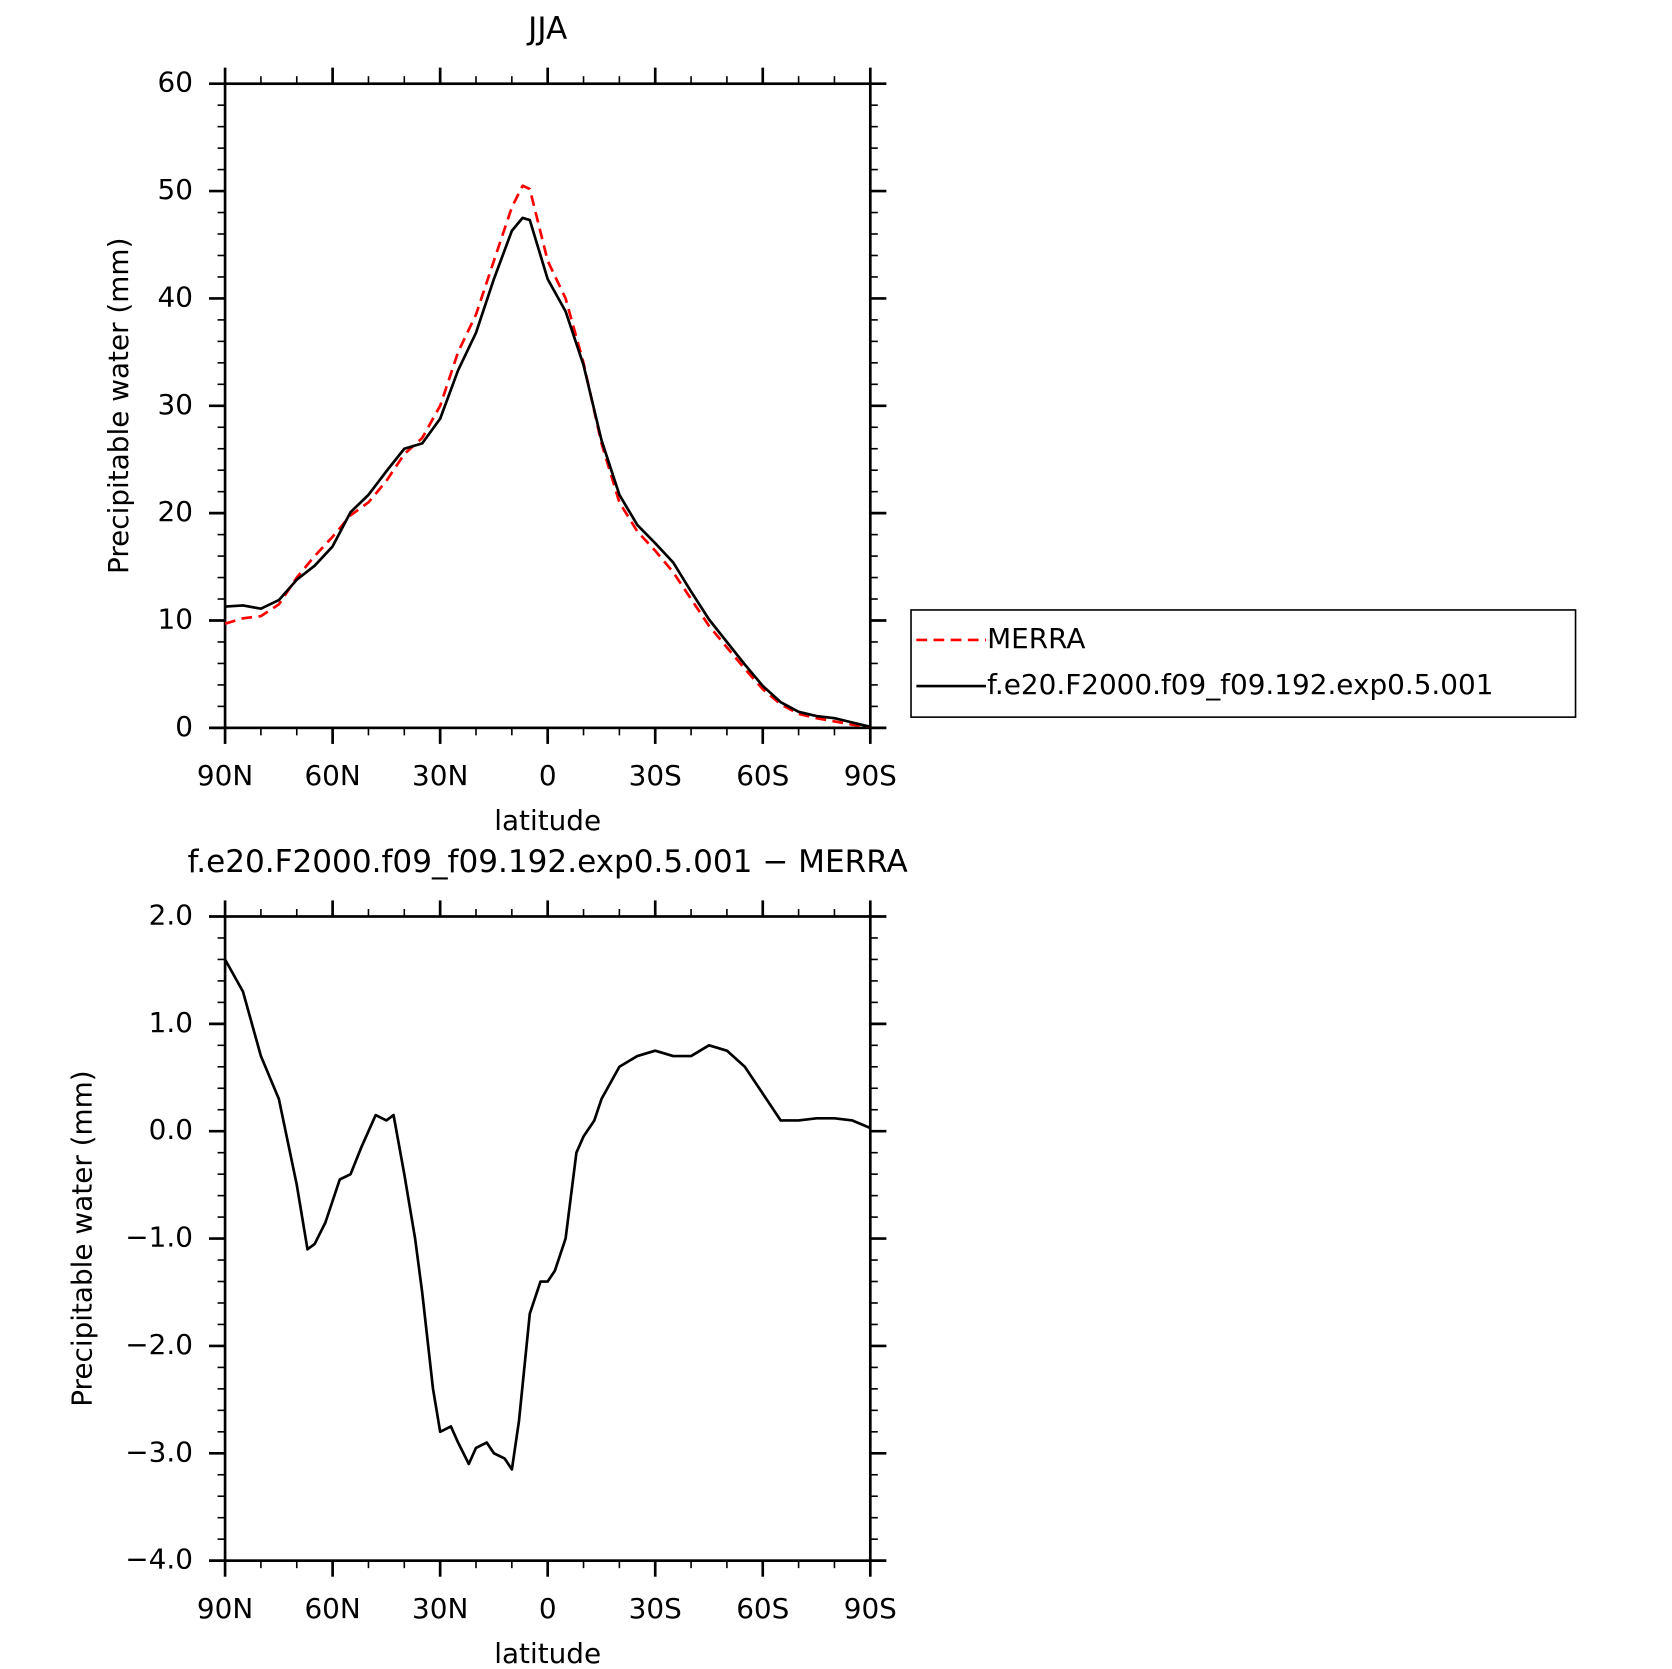 Image resolution: width=1672 pixels, height=1669 pixels. I want to click on legend-label: MERRA, so click(1036, 638).